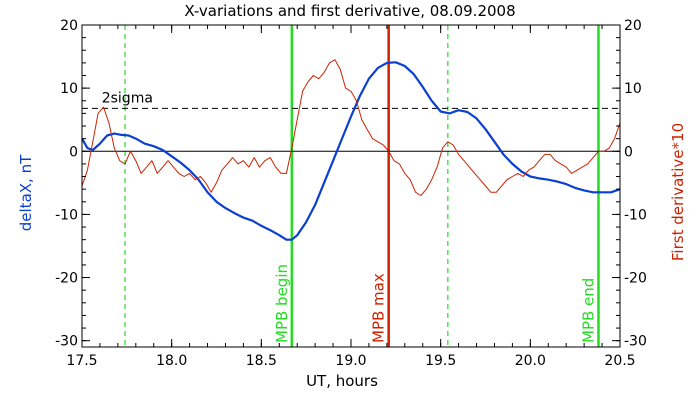 This screenshot has width=700, height=400. I want to click on y-tick-label-right: -30, so click(635, 342).